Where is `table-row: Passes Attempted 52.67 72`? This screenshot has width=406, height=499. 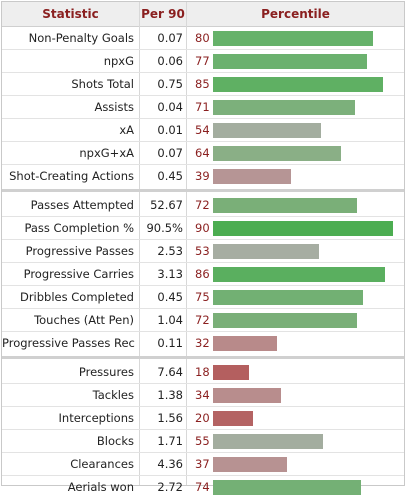
table-row: Passes Attempted 52.67 72 is located at coordinates (203, 205).